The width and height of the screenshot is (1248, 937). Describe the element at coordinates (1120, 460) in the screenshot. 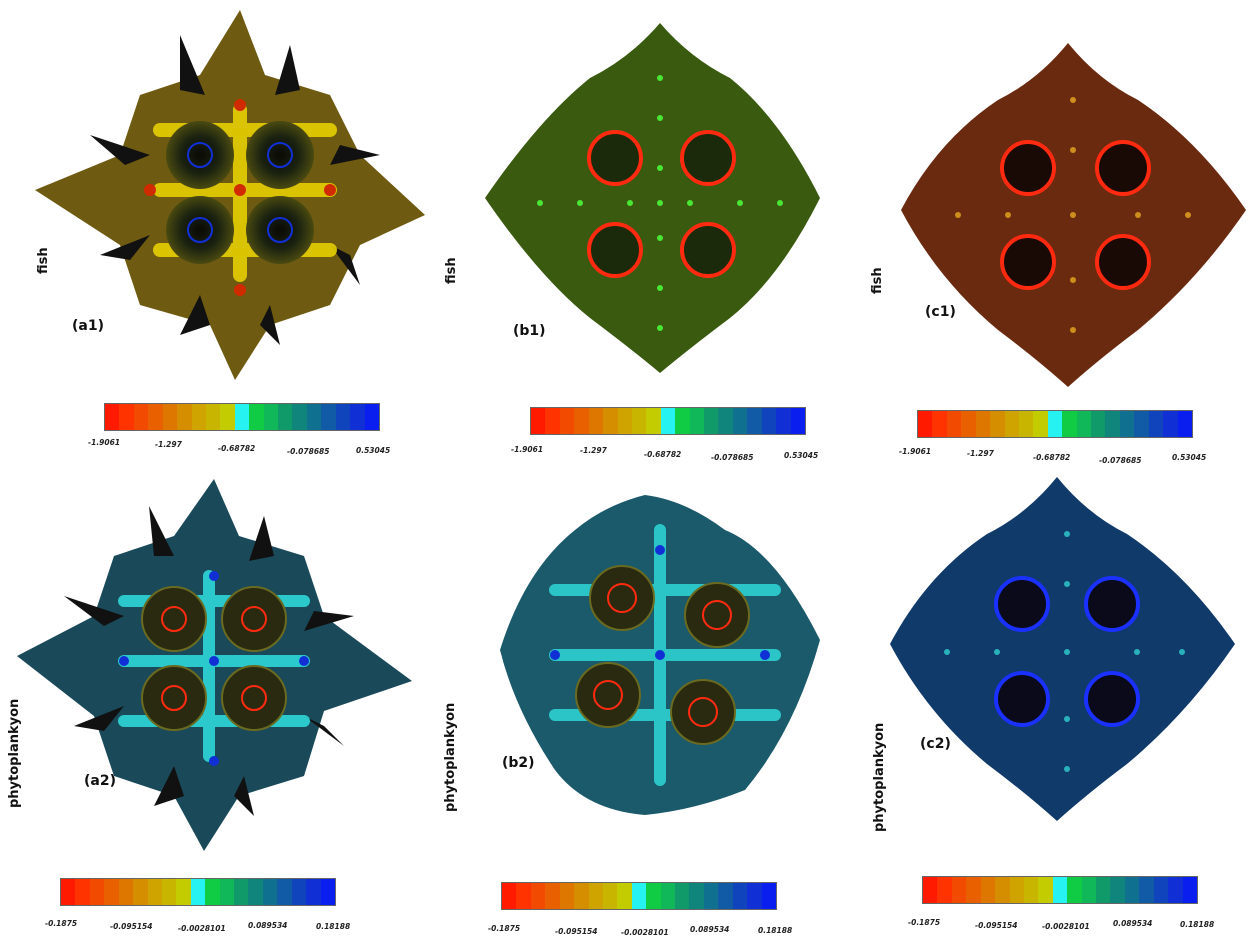

I see `colorbar-tick: -0.078685` at that location.